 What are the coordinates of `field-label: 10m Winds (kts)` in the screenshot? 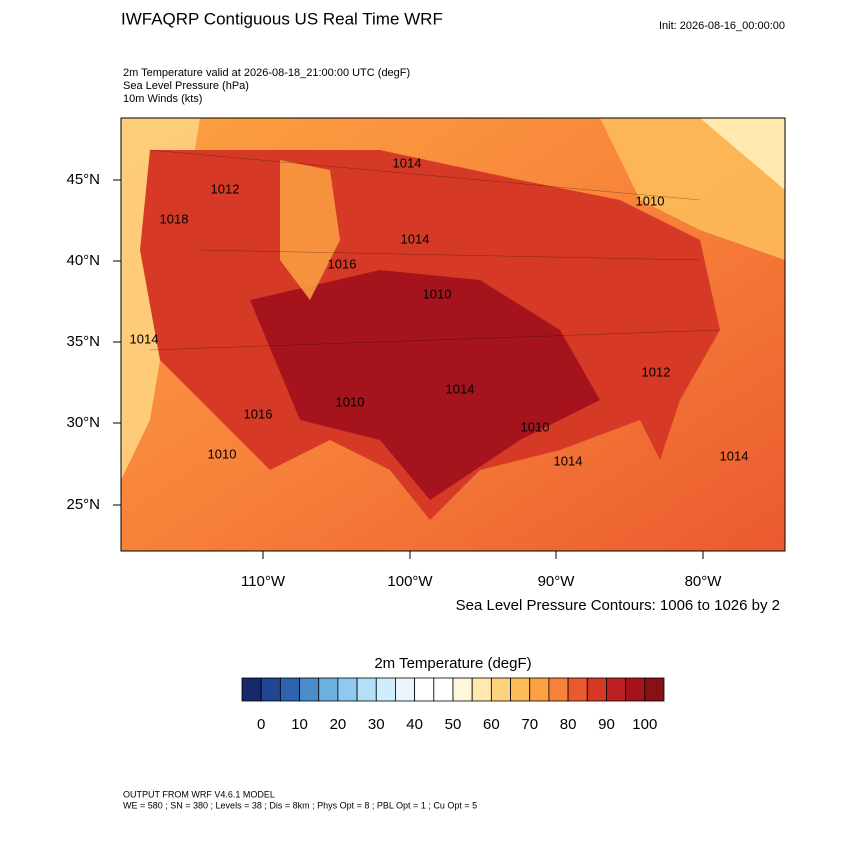 It's located at (162, 99).